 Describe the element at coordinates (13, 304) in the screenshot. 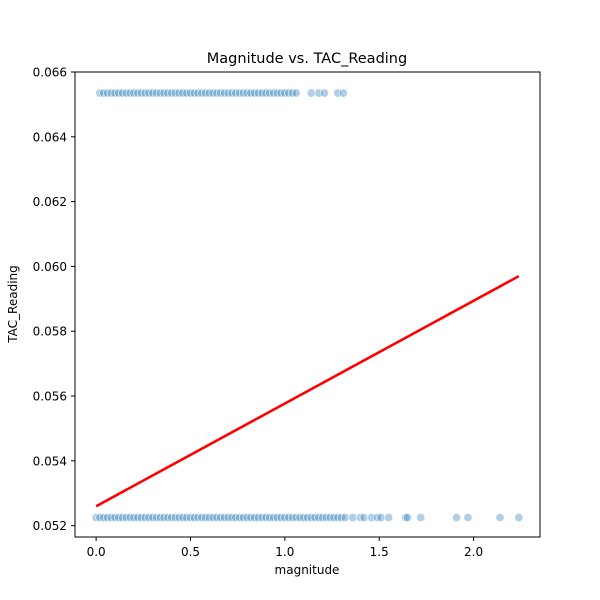

I see `y-axis-label: TAC_Reading` at that location.